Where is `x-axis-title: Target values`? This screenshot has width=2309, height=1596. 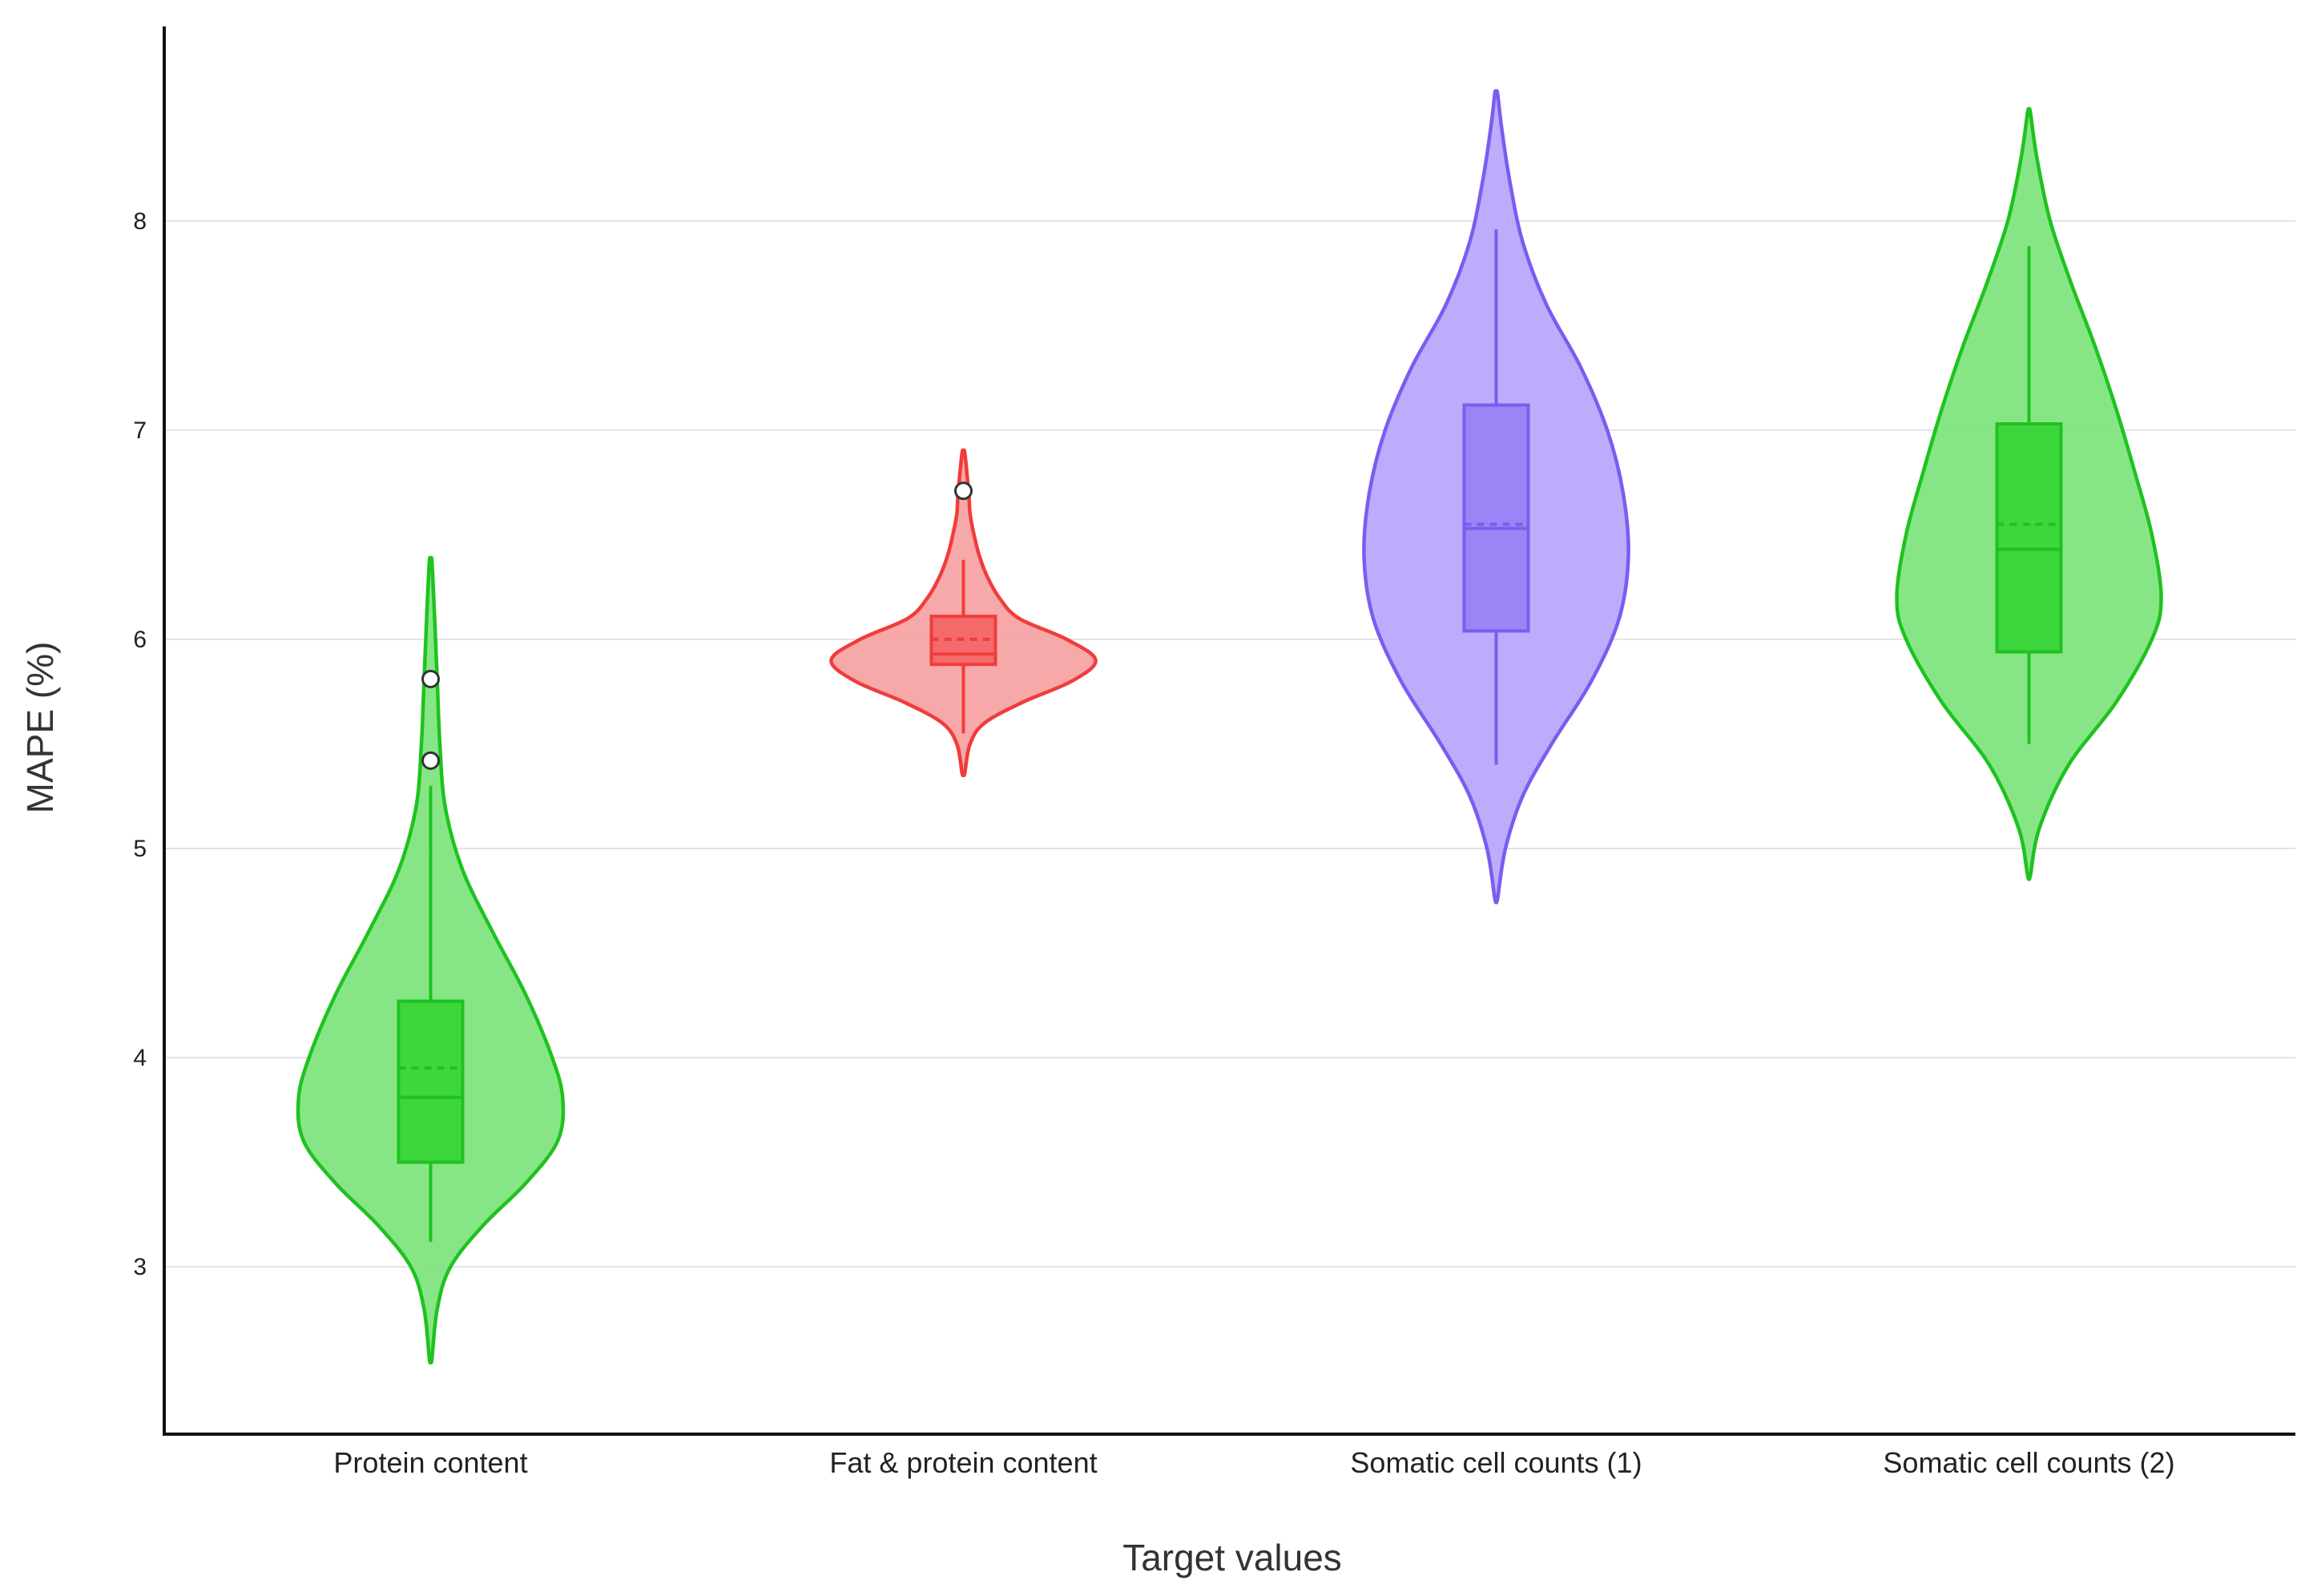
x-axis-title: Target values is located at coordinates (1232, 1557).